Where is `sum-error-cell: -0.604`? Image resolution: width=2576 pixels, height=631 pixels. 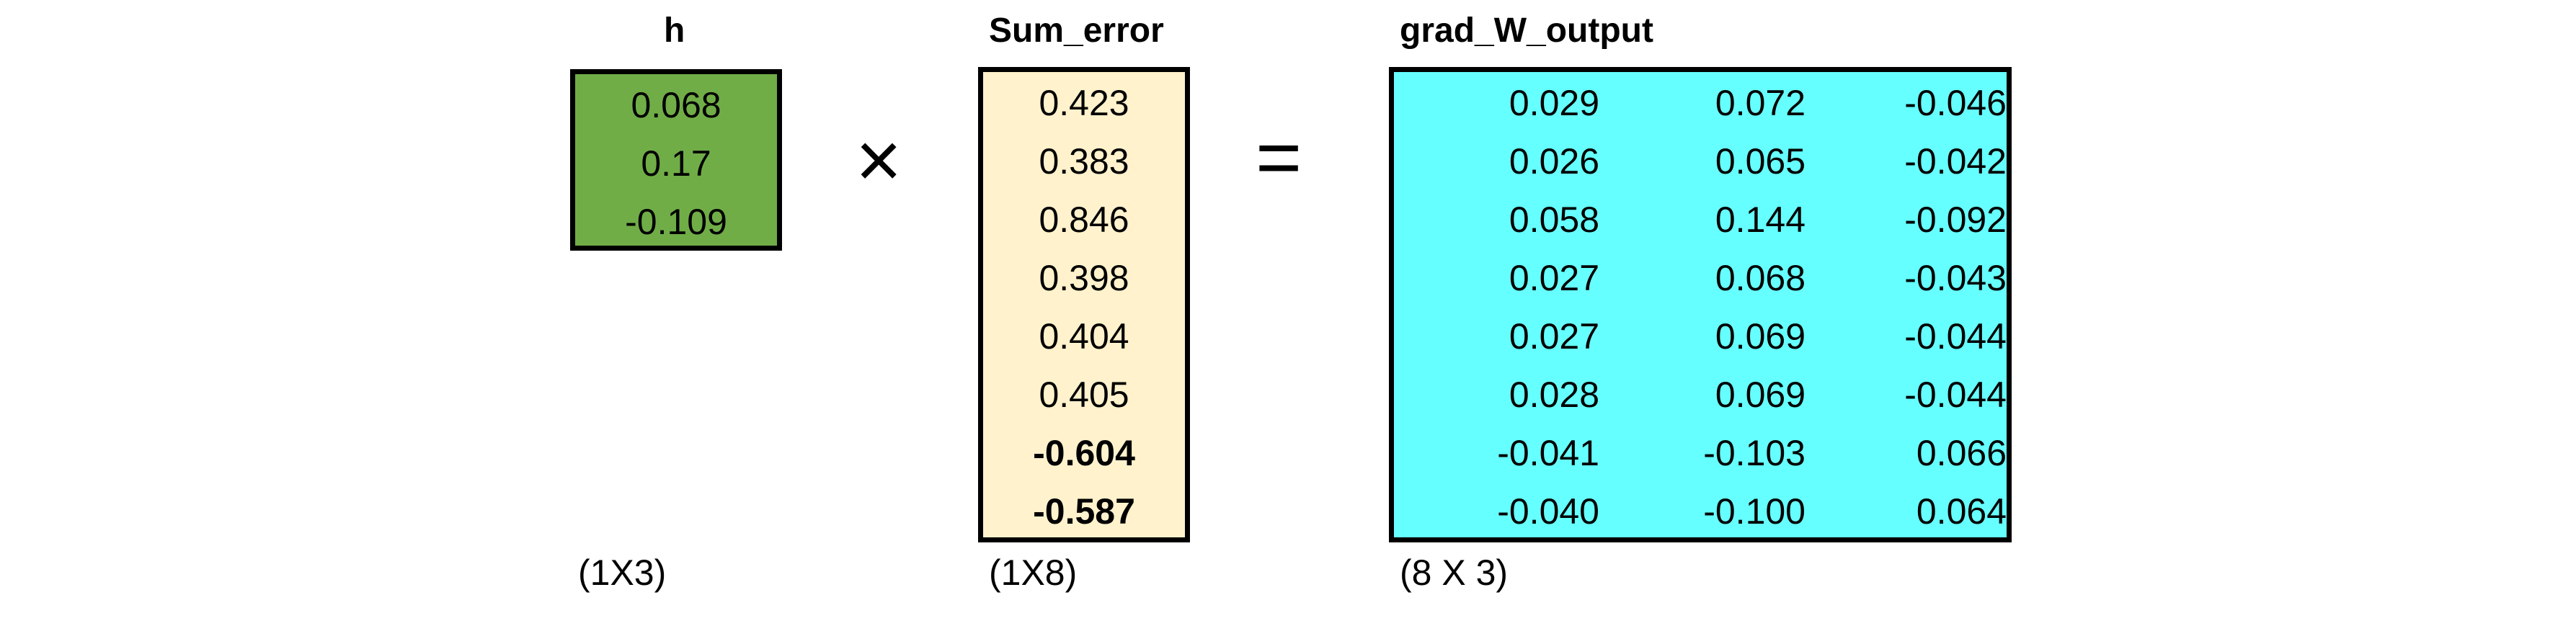
sum-error-cell: -0.604 is located at coordinates (1084, 453).